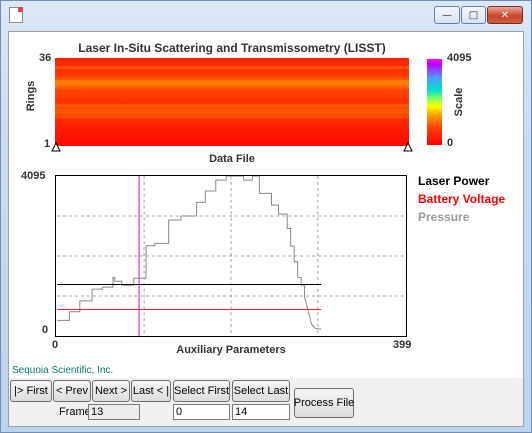 This screenshot has width=532, height=433. Describe the element at coordinates (201, 391) in the screenshot. I see `select-first-button: Select First` at that location.